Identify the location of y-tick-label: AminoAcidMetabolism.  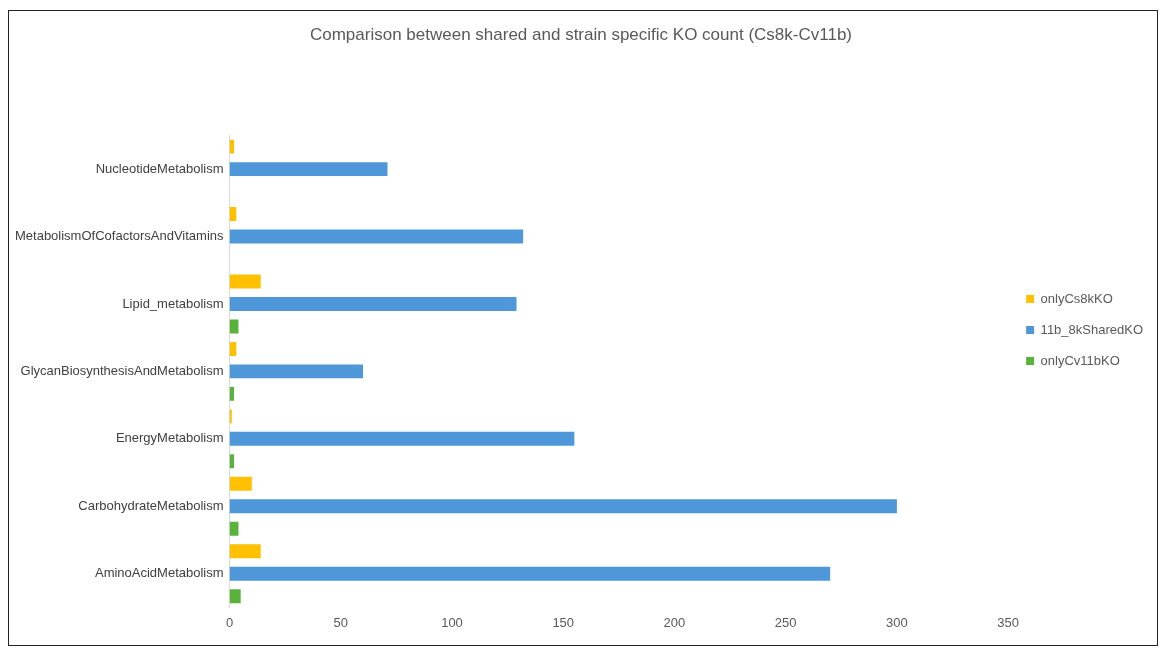
(159, 573).